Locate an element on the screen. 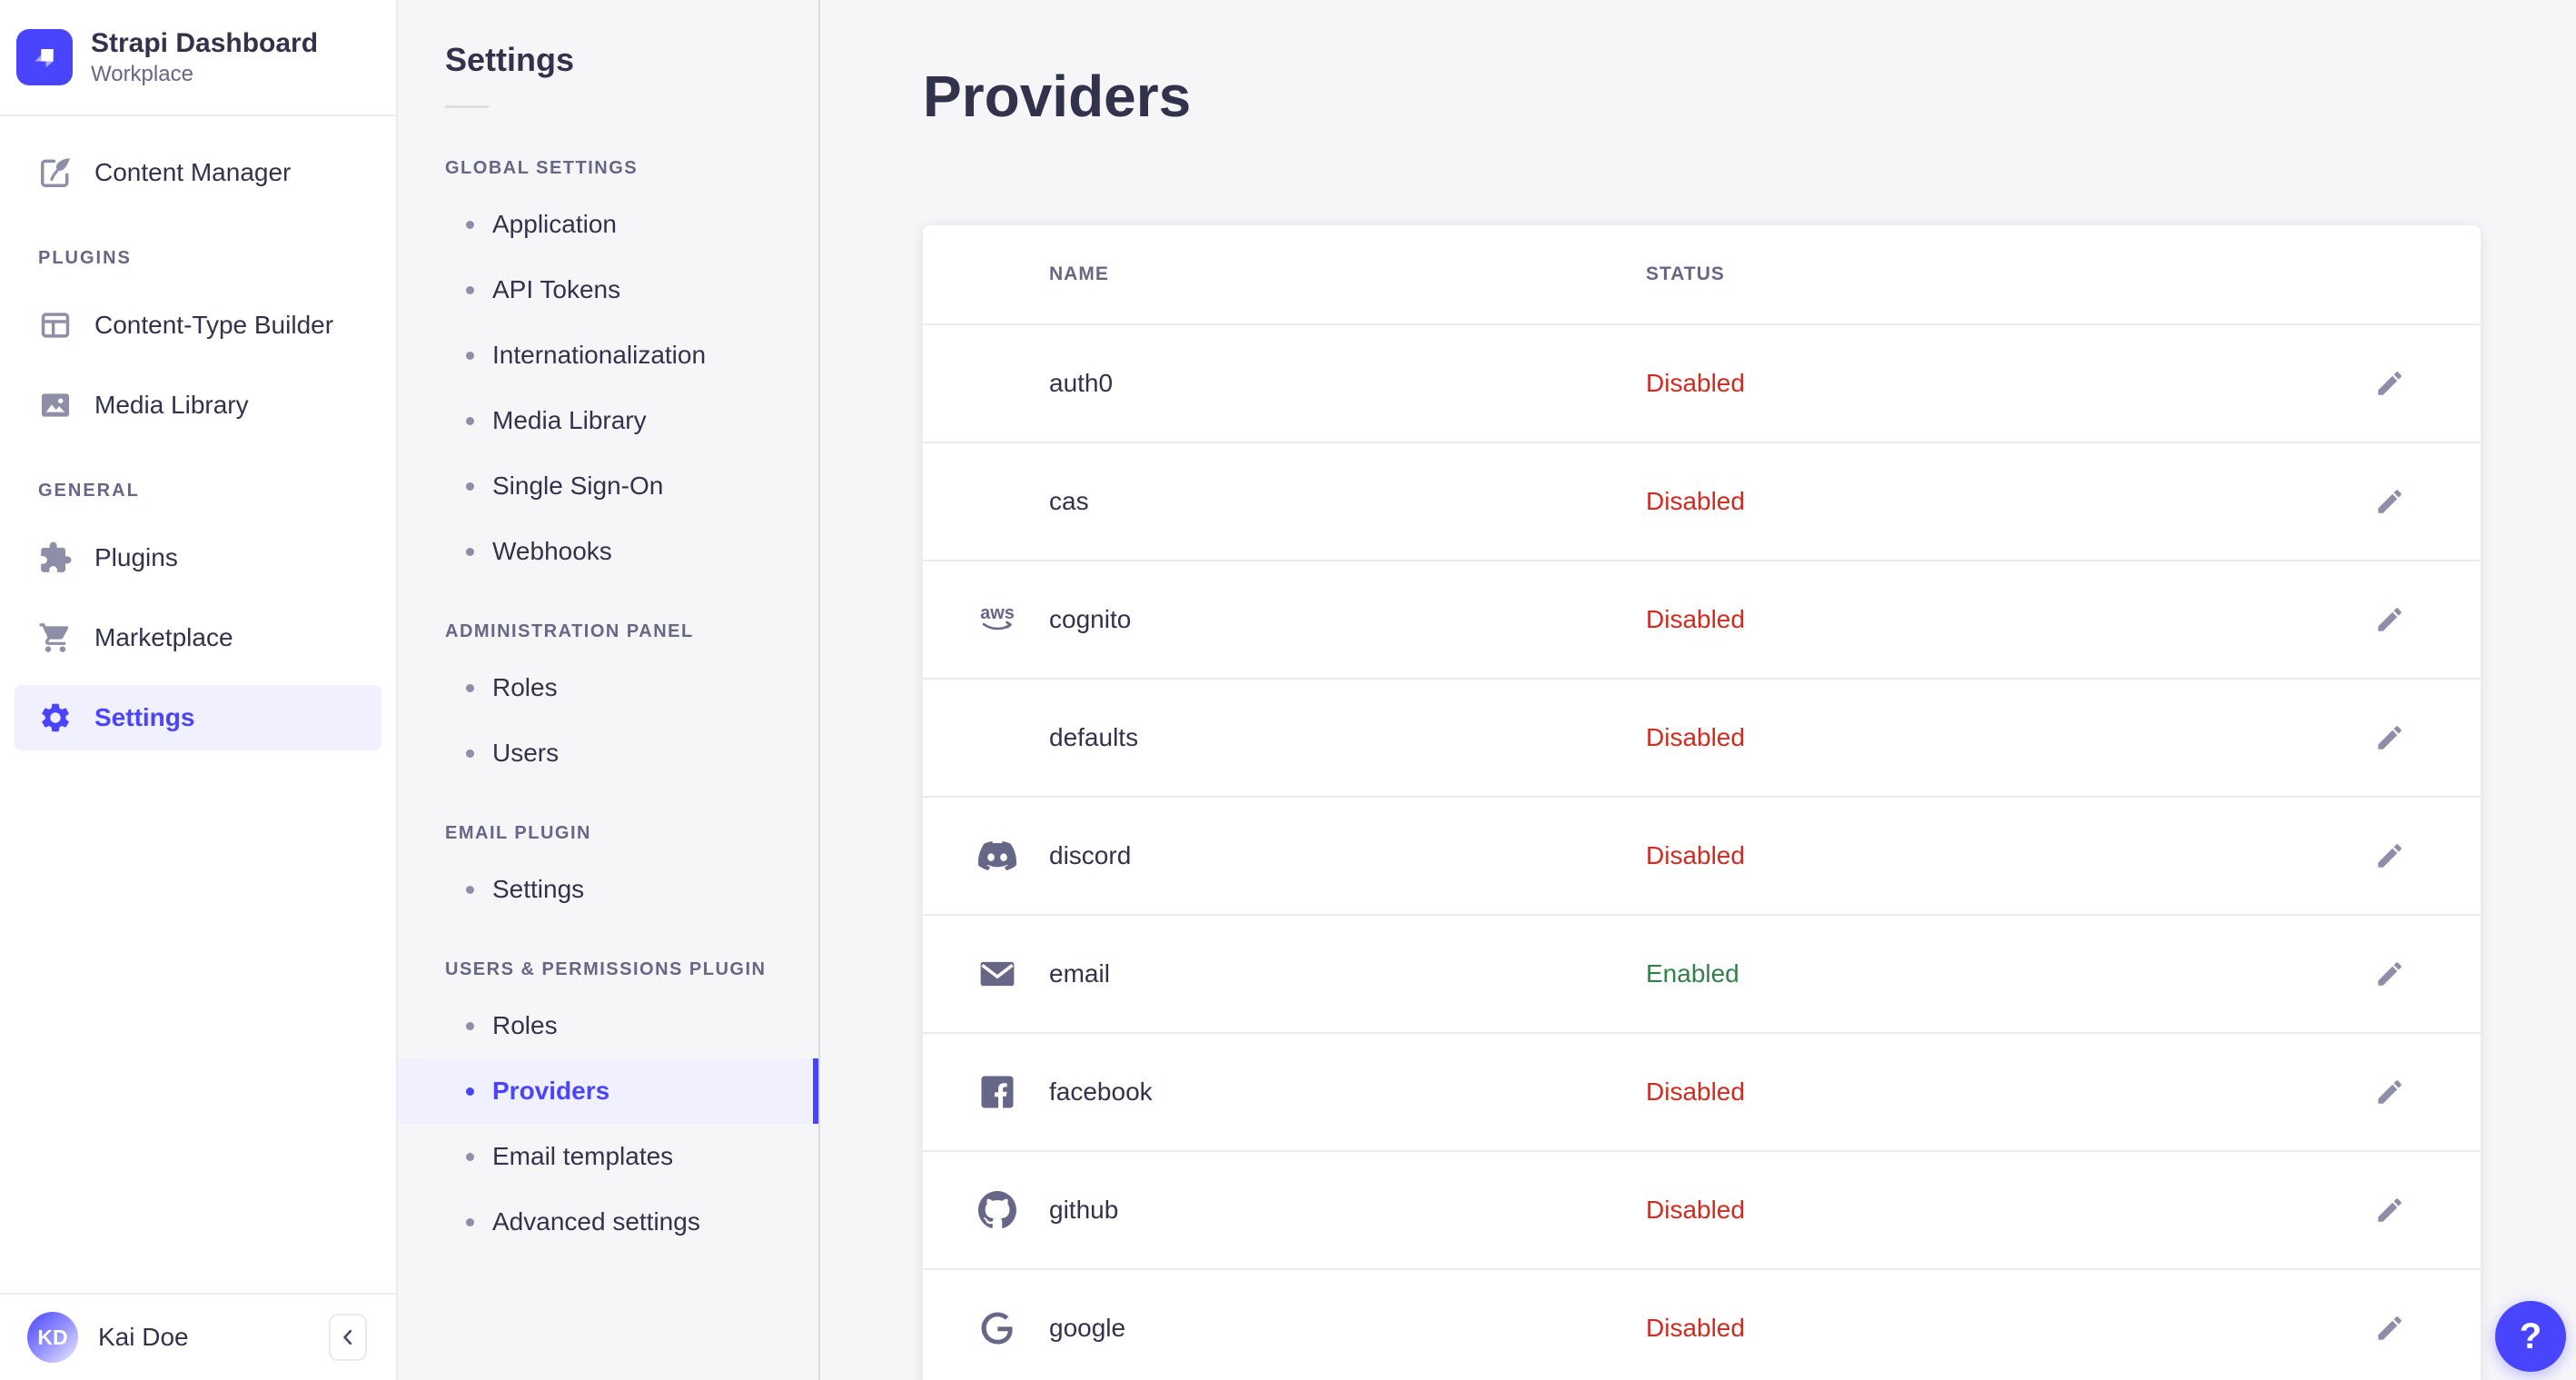 The height and width of the screenshot is (1380, 2576). nav-item-label: Content-Type Builder is located at coordinates (214, 325).